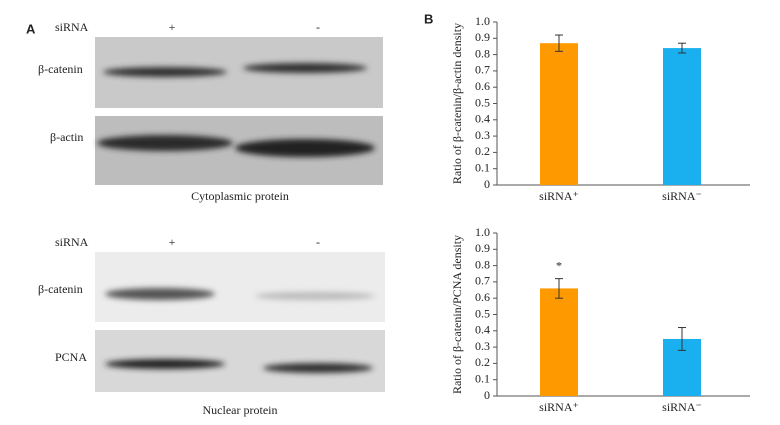  What do you see at coordinates (559, 265) in the screenshot?
I see `annotation: *` at bounding box center [559, 265].